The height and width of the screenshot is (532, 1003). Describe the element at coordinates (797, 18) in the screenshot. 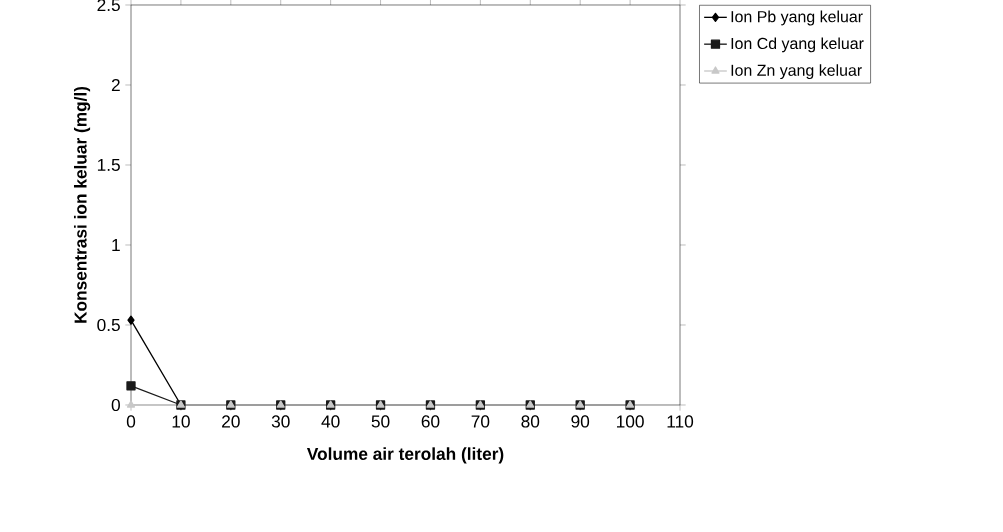

I see `legend-label: Ion Pb yang keluar` at that location.